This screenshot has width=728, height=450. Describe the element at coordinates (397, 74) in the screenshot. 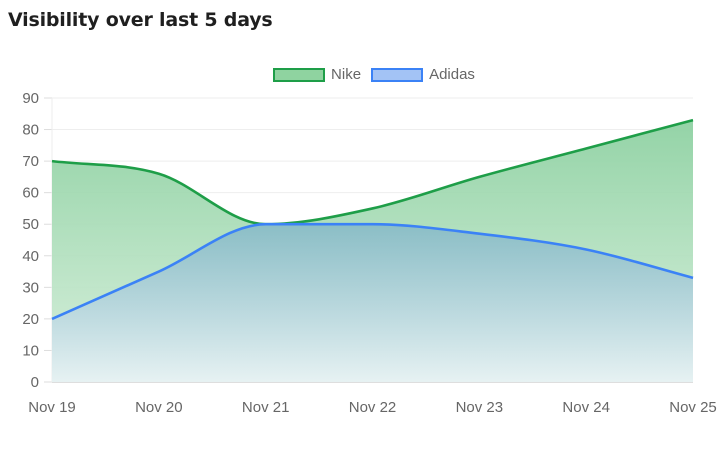

I see `adidas-swatch-icon` at that location.